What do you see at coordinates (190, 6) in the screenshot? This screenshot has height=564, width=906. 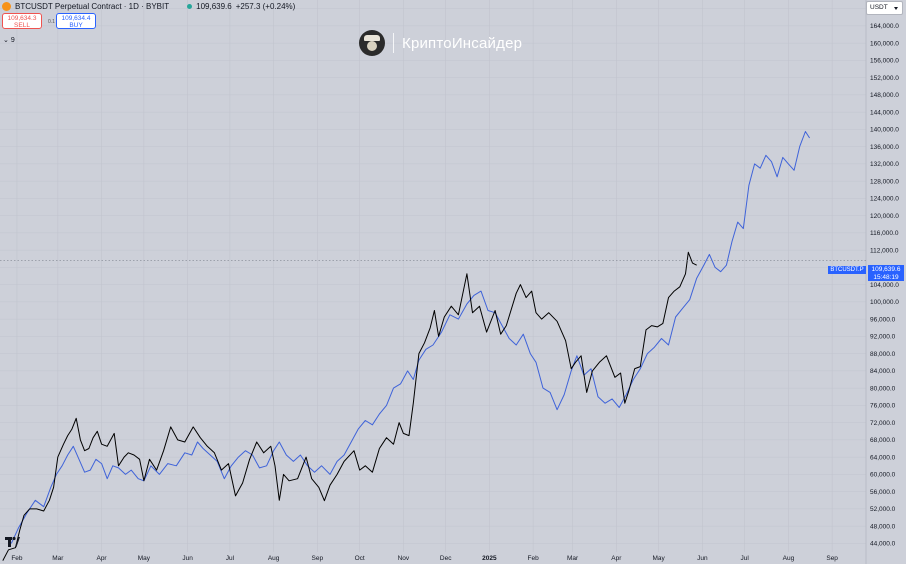 I see `live-dot-icon` at bounding box center [190, 6].